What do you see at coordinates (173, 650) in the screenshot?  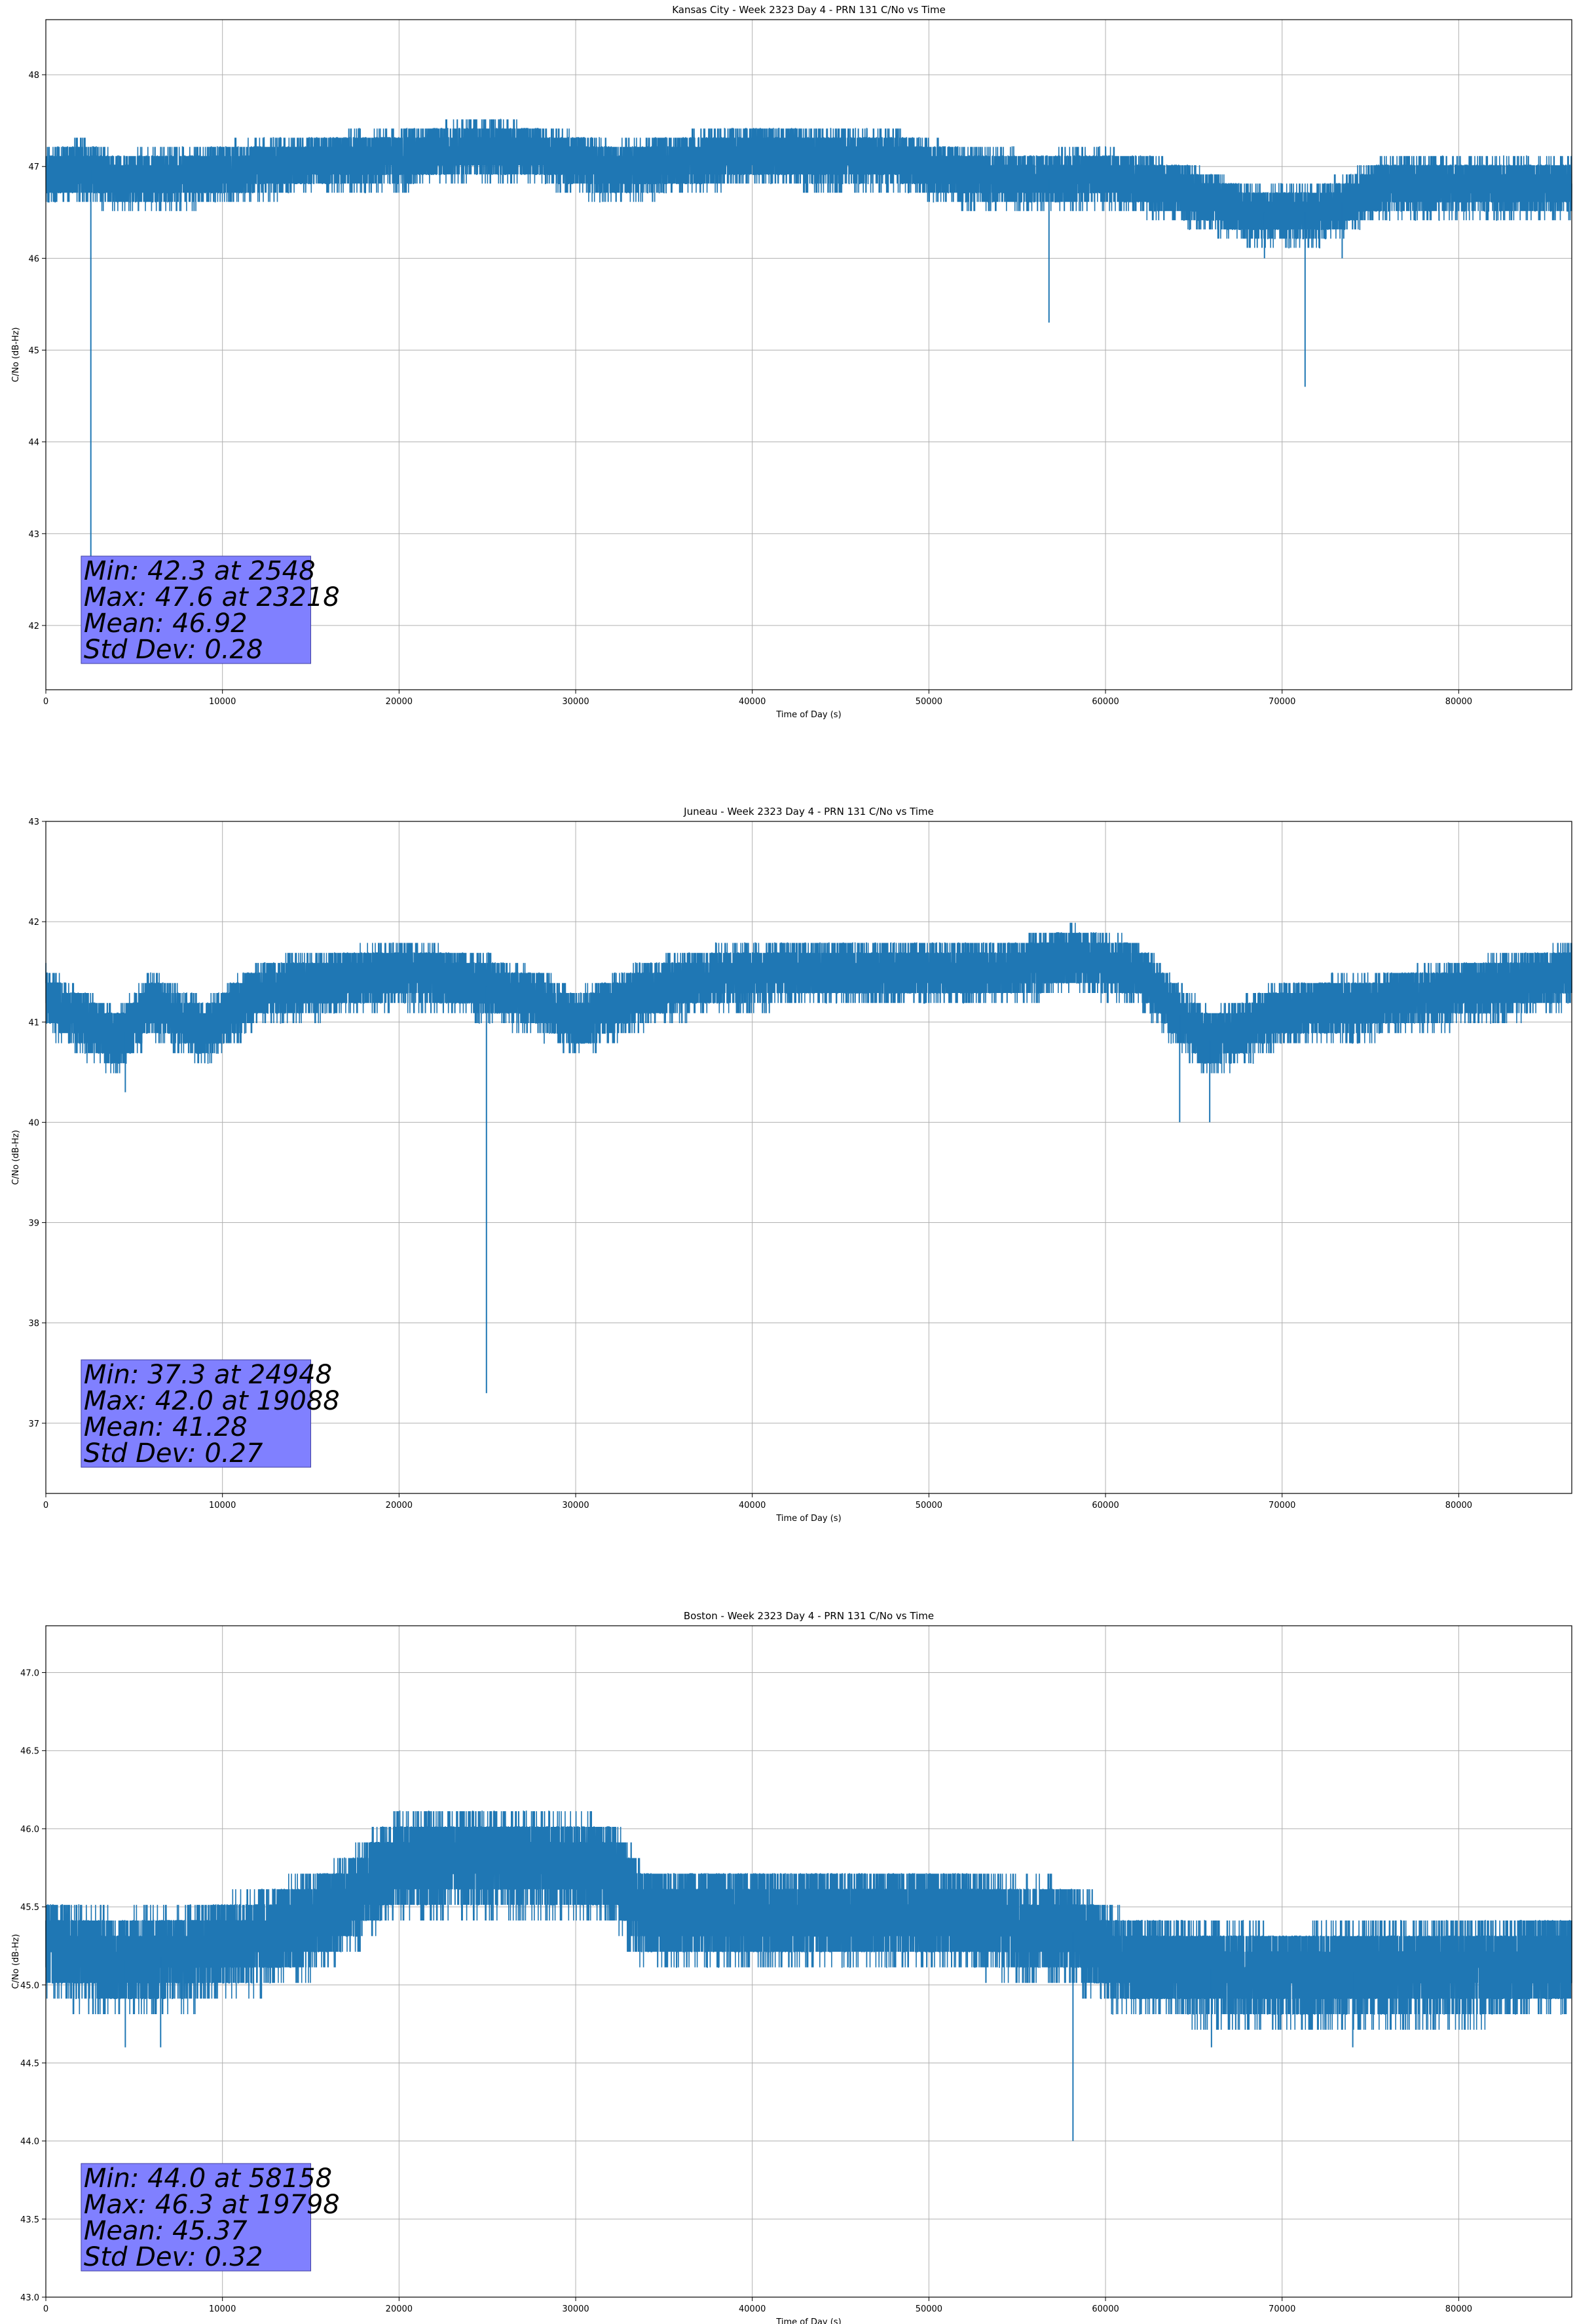 I see `stats-line: Std Dev: 0.28` at bounding box center [173, 650].